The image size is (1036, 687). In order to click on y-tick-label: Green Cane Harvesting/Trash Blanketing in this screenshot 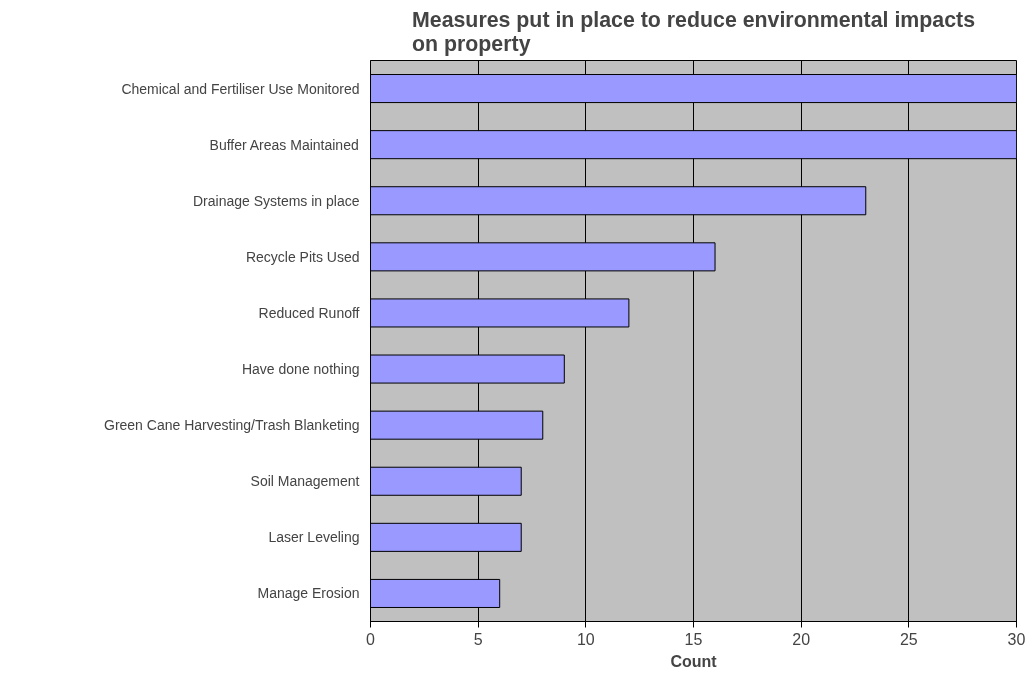, I will do `click(232, 425)`.